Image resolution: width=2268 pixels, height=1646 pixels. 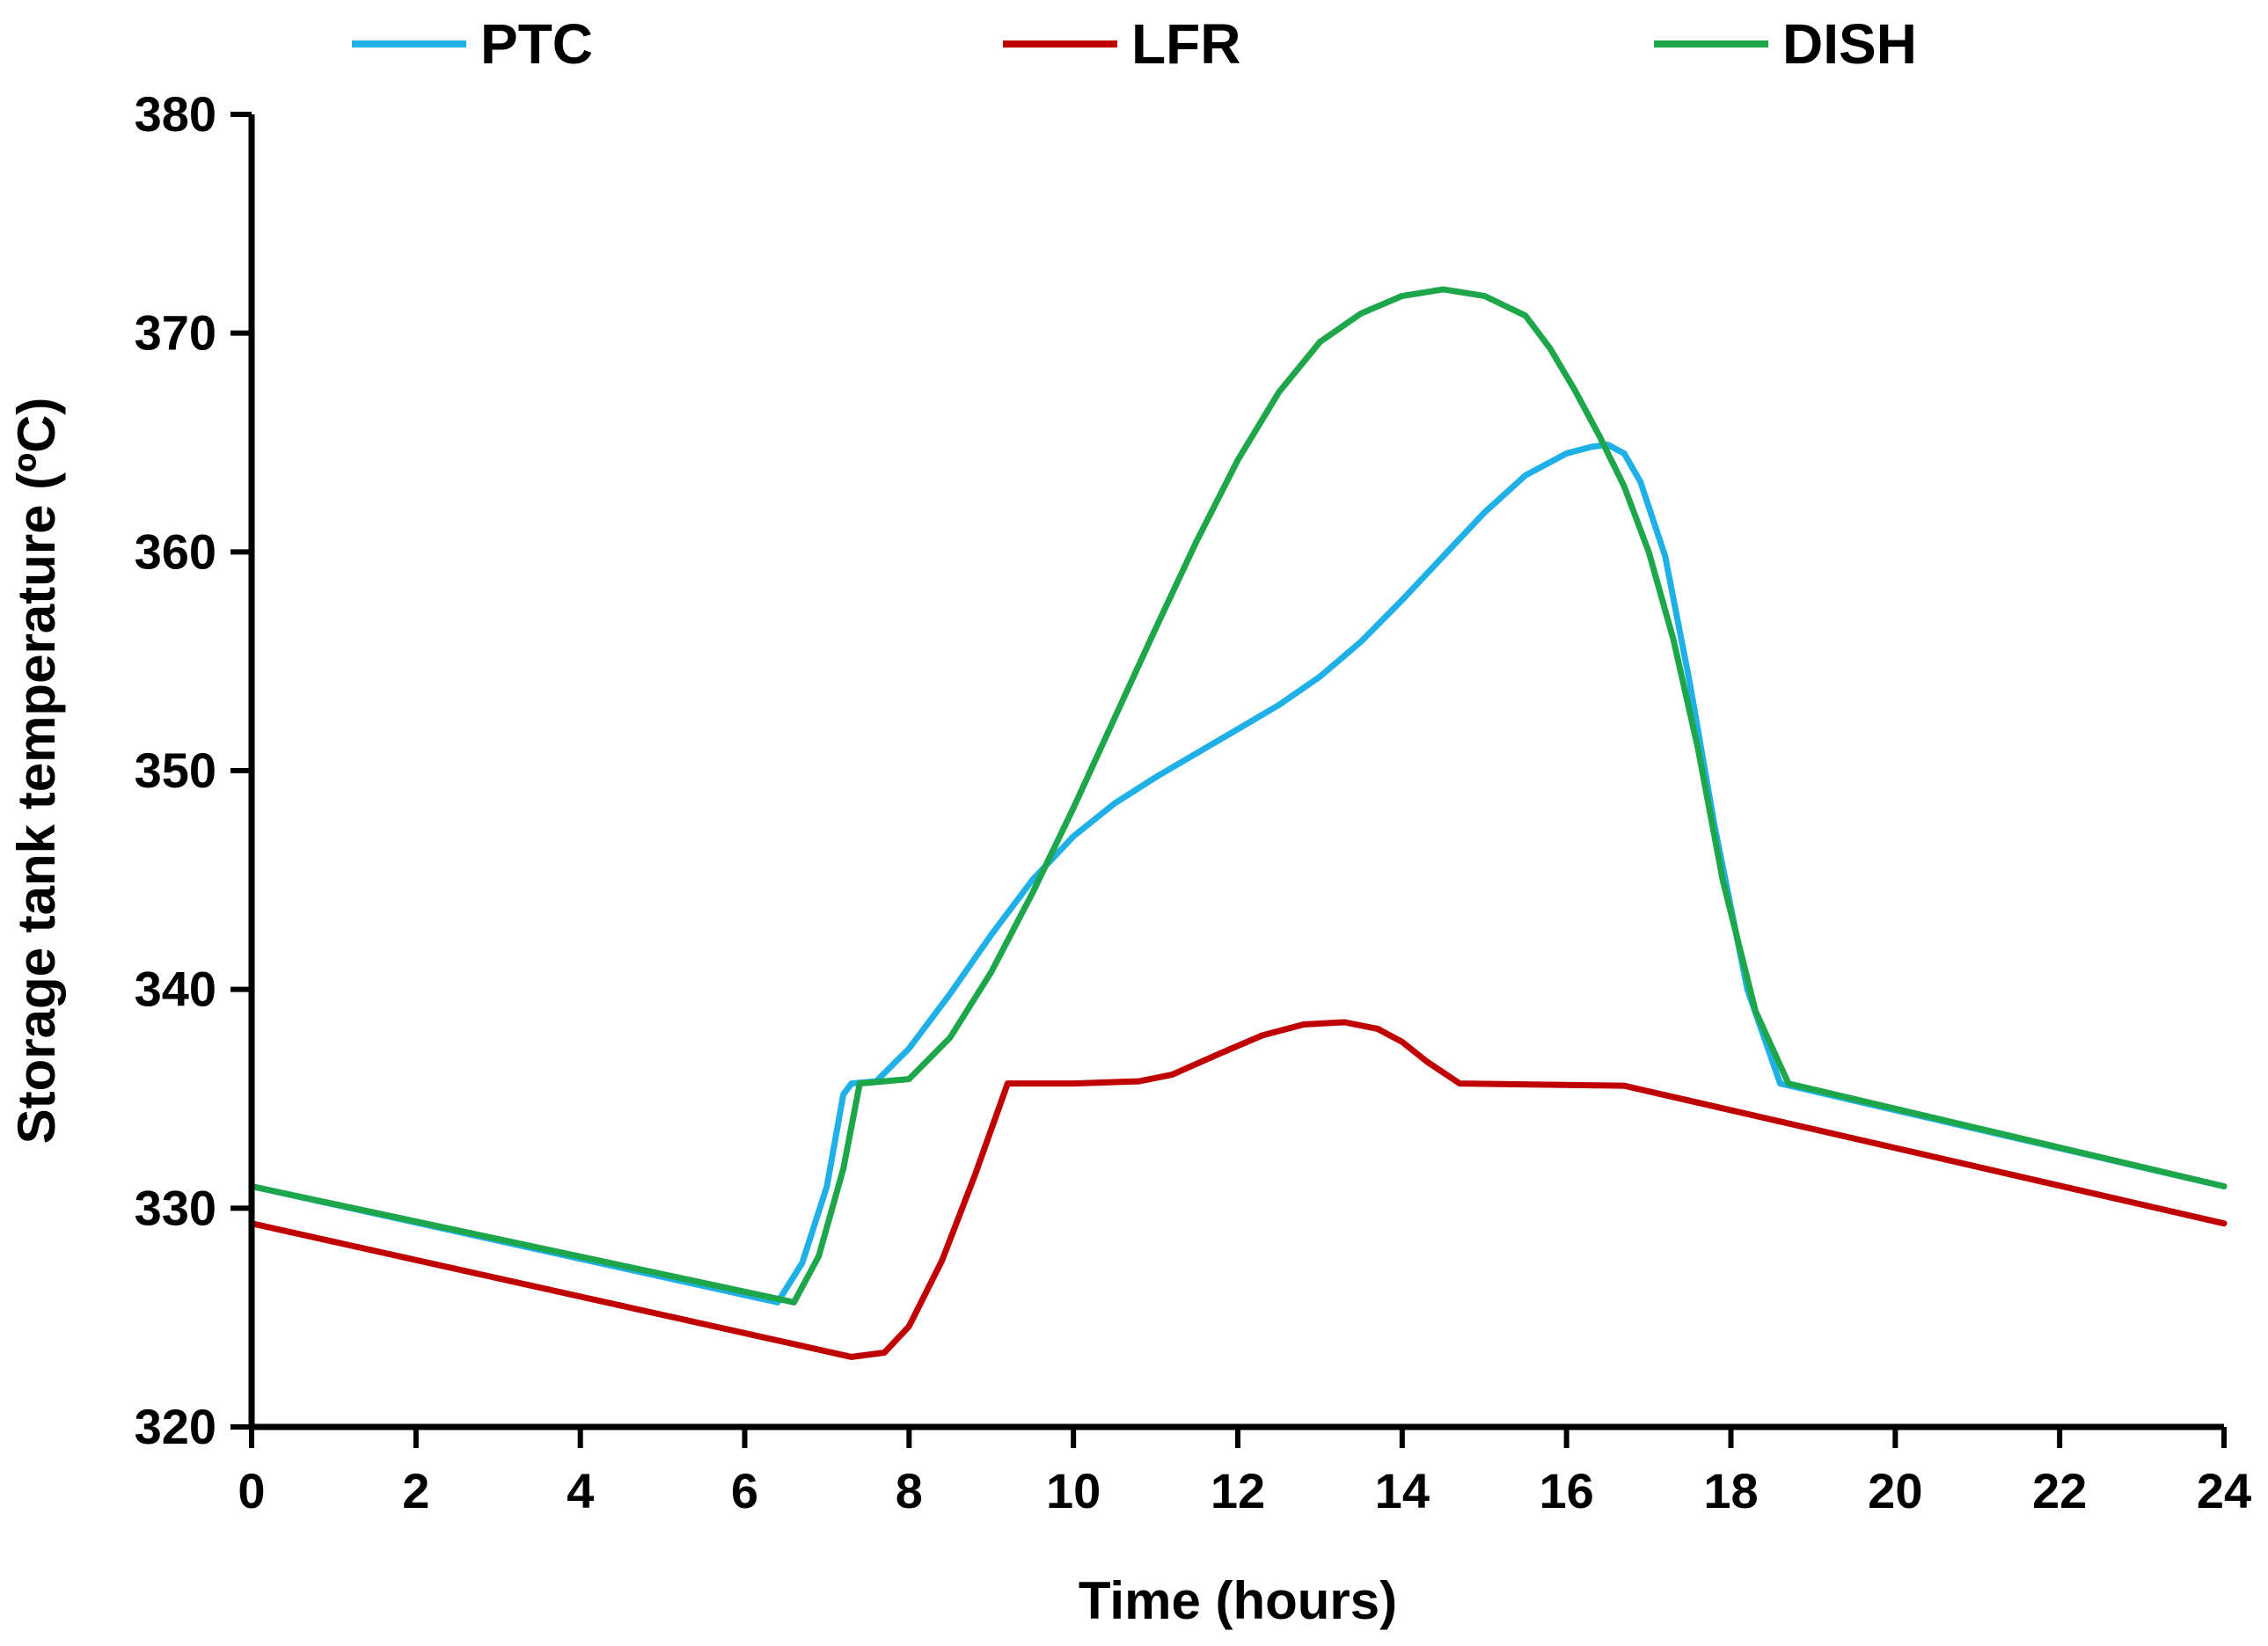 What do you see at coordinates (415, 1490) in the screenshot?
I see `x-tick-label: 2` at bounding box center [415, 1490].